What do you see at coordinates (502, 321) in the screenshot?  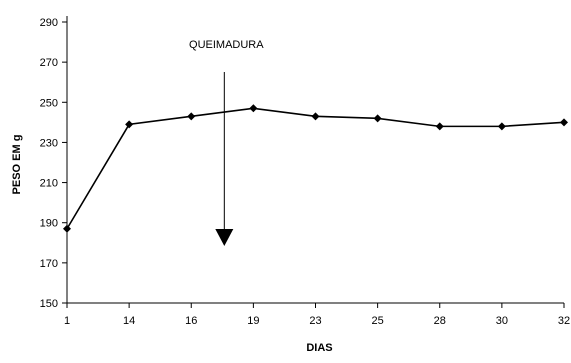 I see `x-tick-label: 30` at bounding box center [502, 321].